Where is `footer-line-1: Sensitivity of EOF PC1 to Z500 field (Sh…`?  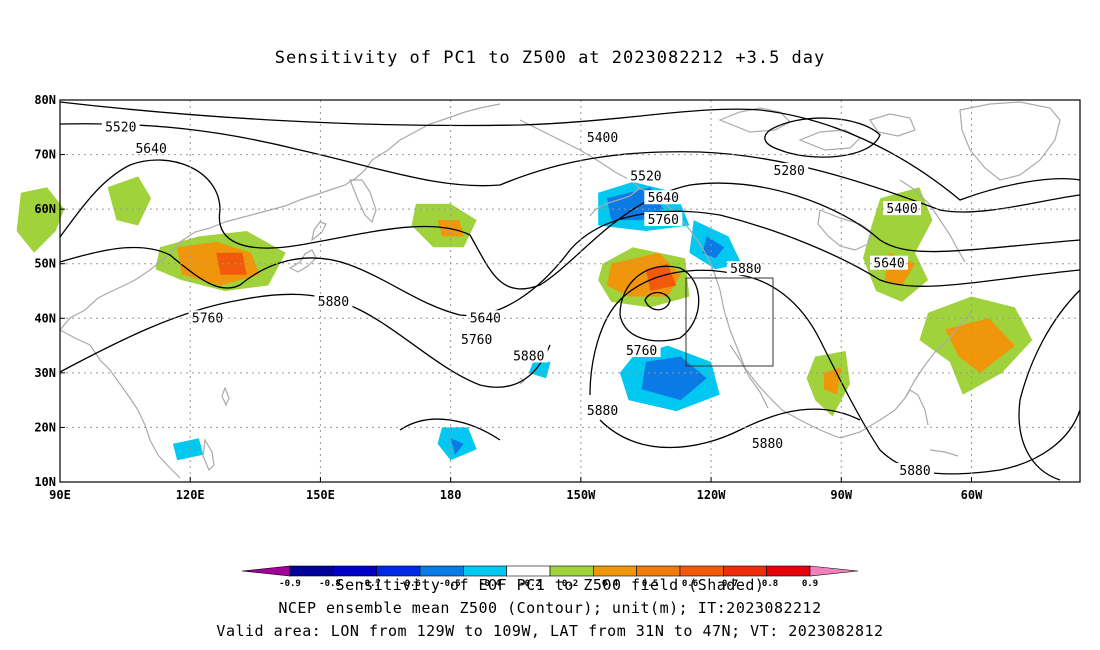 footer-line-1: Sensitivity of EOF PC1 to Z500 field (Sh… is located at coordinates (550, 585).